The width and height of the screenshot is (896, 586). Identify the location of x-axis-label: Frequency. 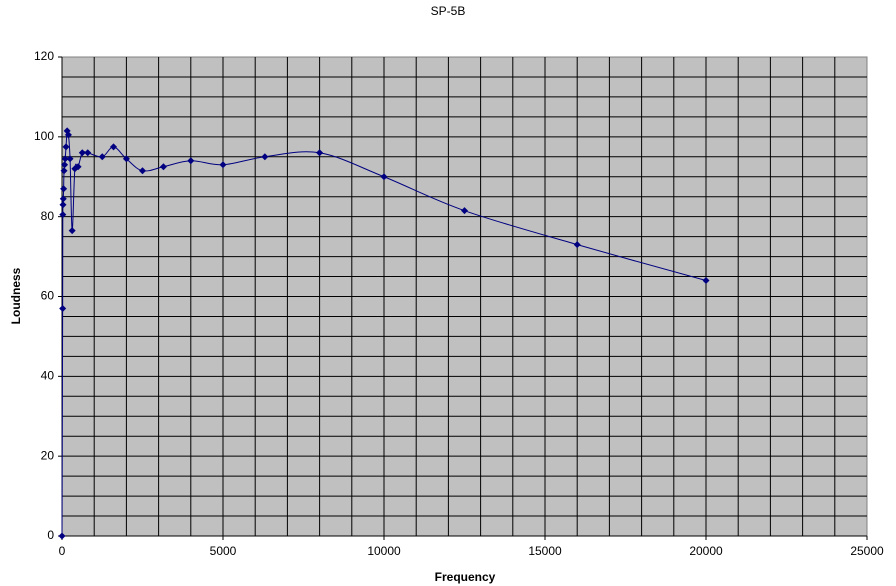
(465, 577).